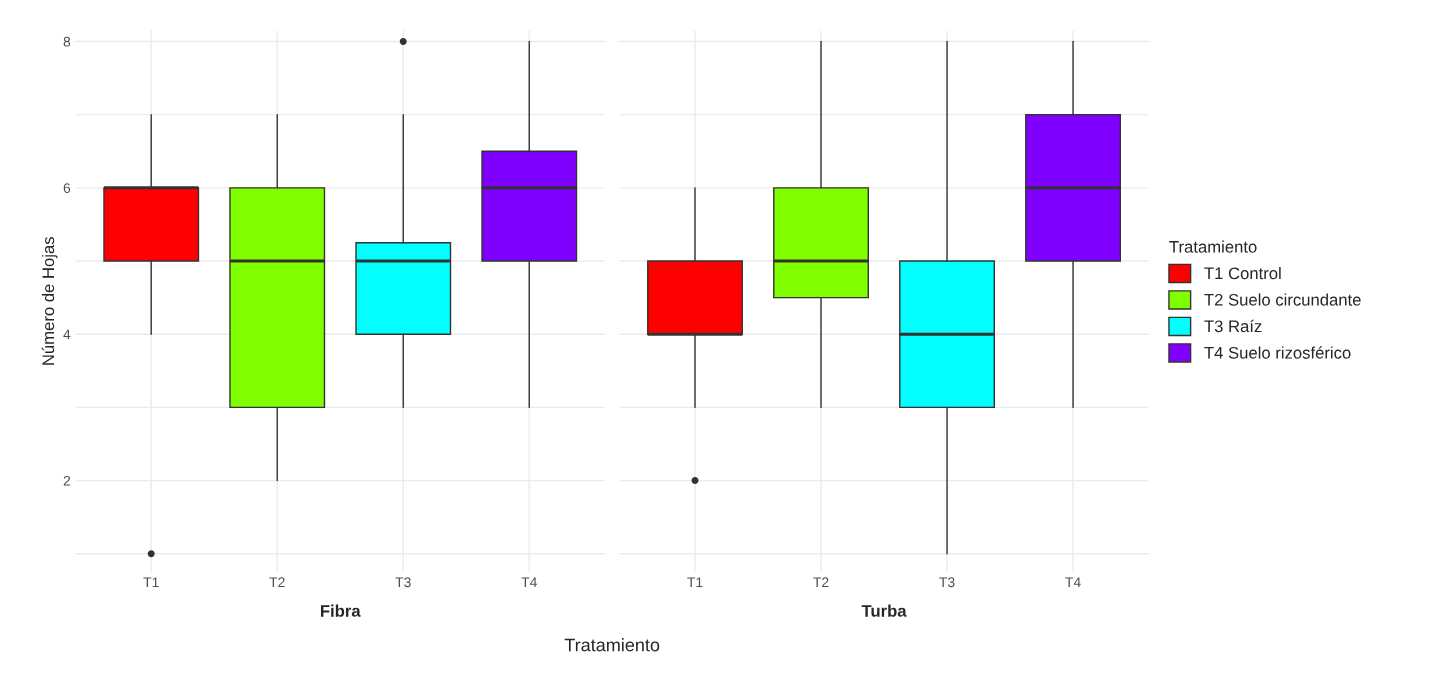 The width and height of the screenshot is (1454, 677). What do you see at coordinates (1233, 326) in the screenshot?
I see `legend-label: T3 Raíz` at bounding box center [1233, 326].